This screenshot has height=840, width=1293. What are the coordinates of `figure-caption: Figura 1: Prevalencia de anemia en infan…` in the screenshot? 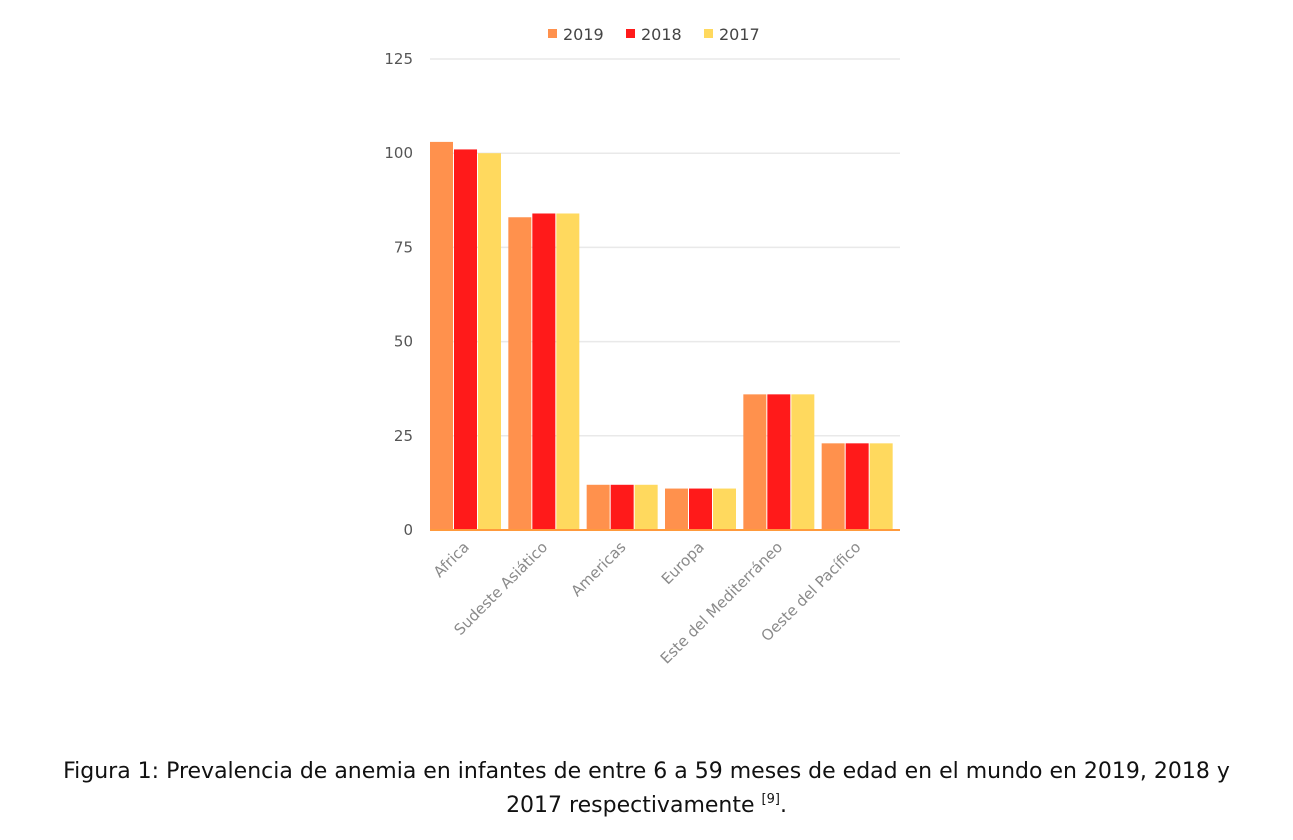 It's located at (646, 789).